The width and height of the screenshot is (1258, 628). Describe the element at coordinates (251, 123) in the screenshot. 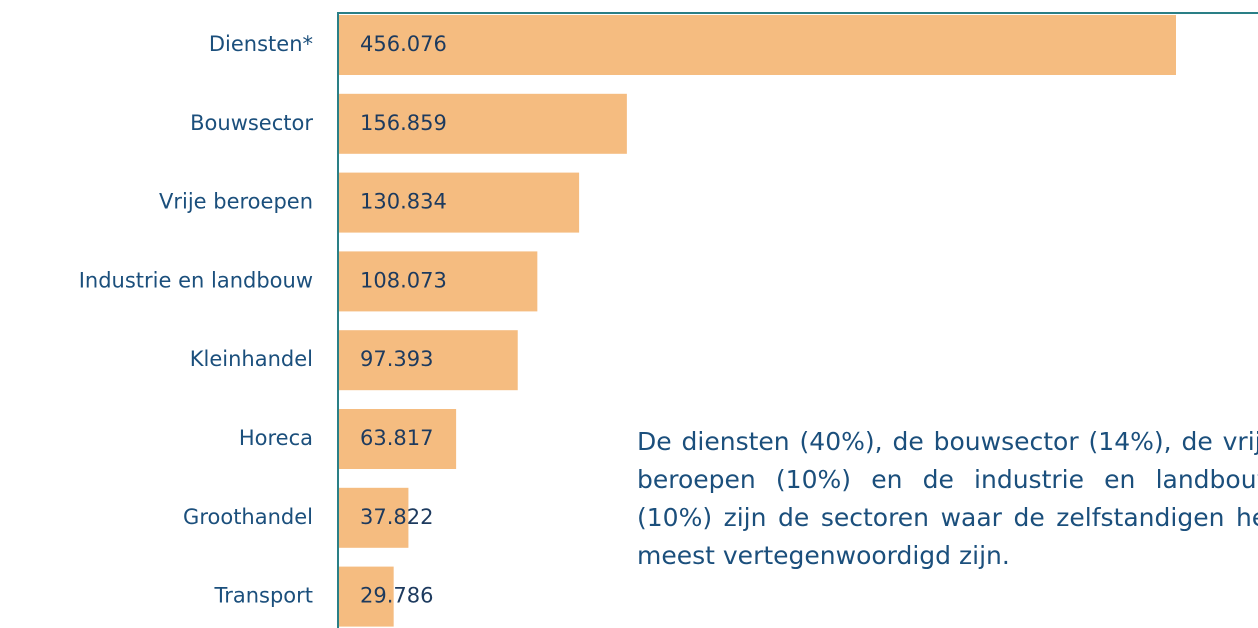

I see `category-label: Bouwsector` at that location.